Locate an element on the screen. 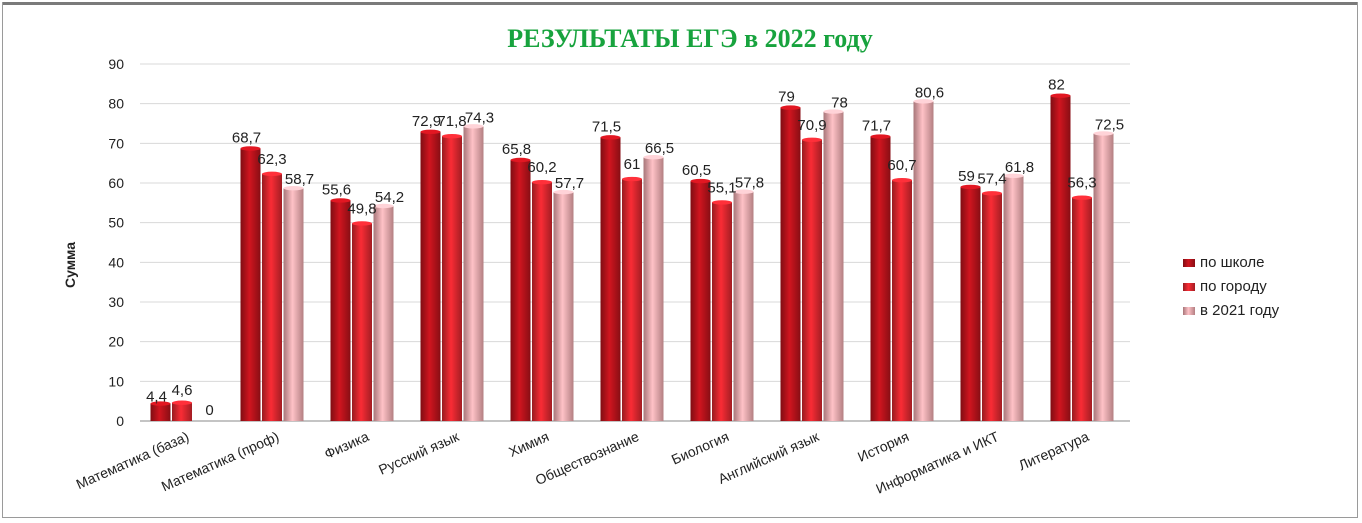  y-axis-ticks: 0 10 20 30 40 50 60 70 80 90 is located at coordinates (116, 242).